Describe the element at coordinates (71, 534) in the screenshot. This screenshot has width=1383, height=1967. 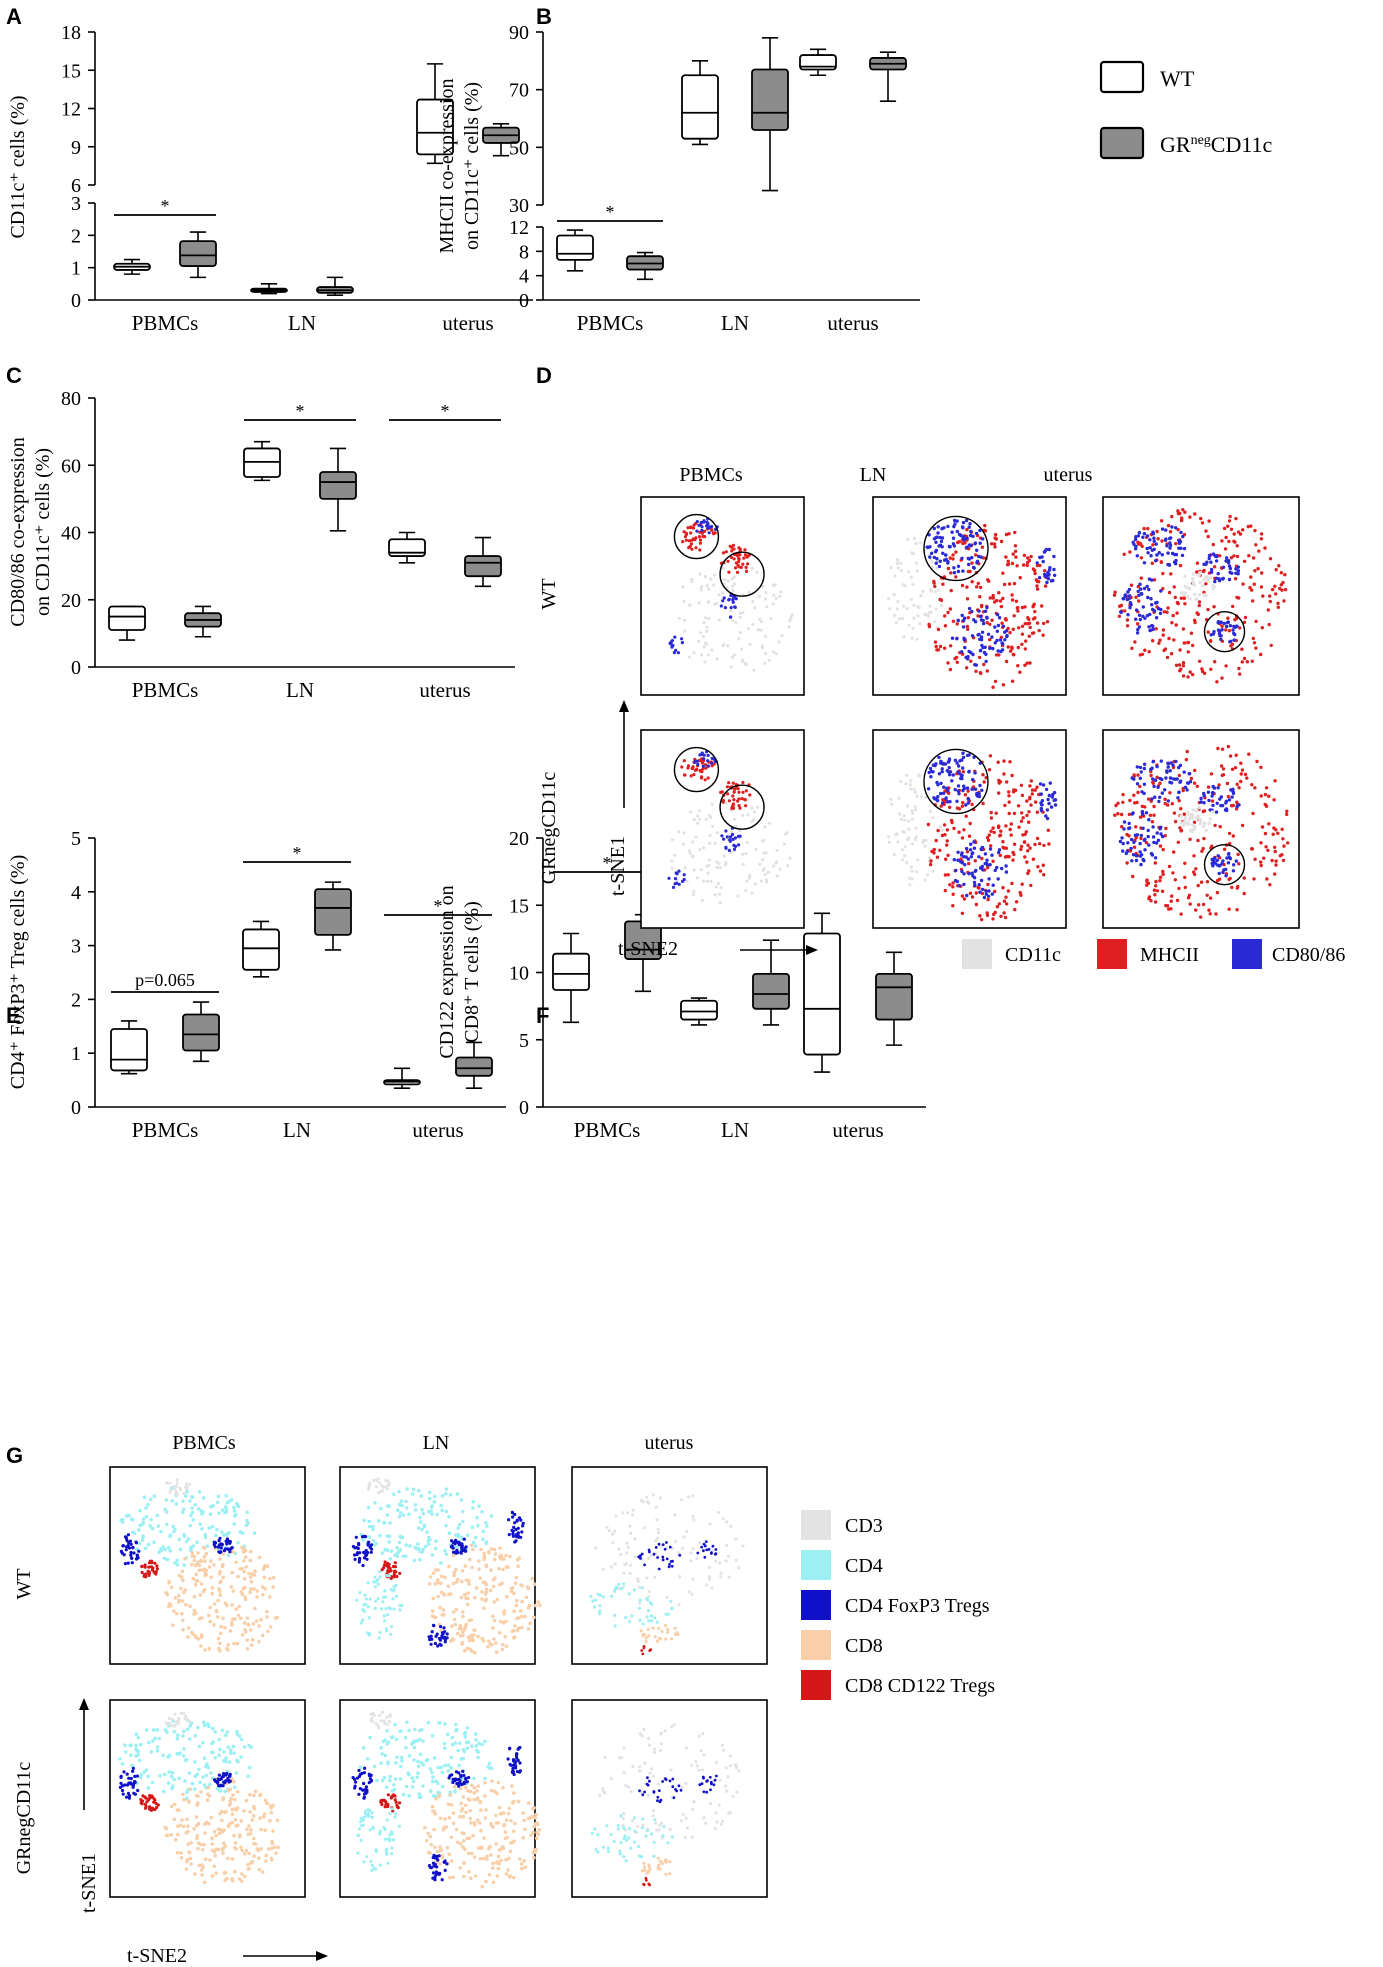
I see `chart-c-y-tick-label: 40` at that location.